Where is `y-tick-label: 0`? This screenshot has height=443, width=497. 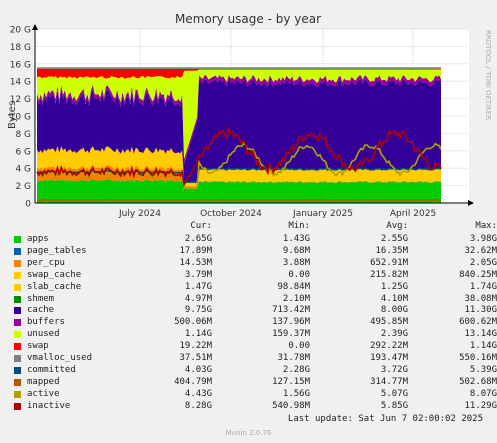 y-tick-label: 0 is located at coordinates (28, 205).